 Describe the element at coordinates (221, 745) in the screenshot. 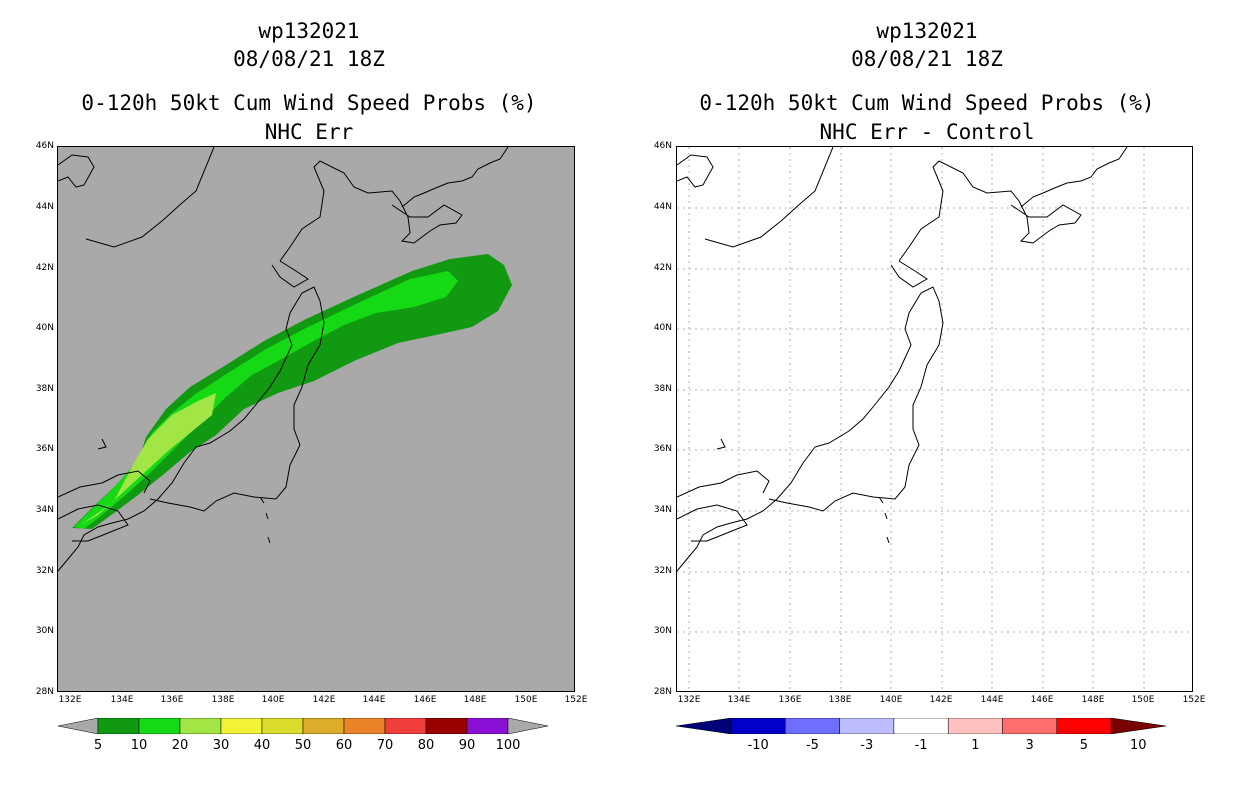

I see `colorbar-label: 30` at that location.